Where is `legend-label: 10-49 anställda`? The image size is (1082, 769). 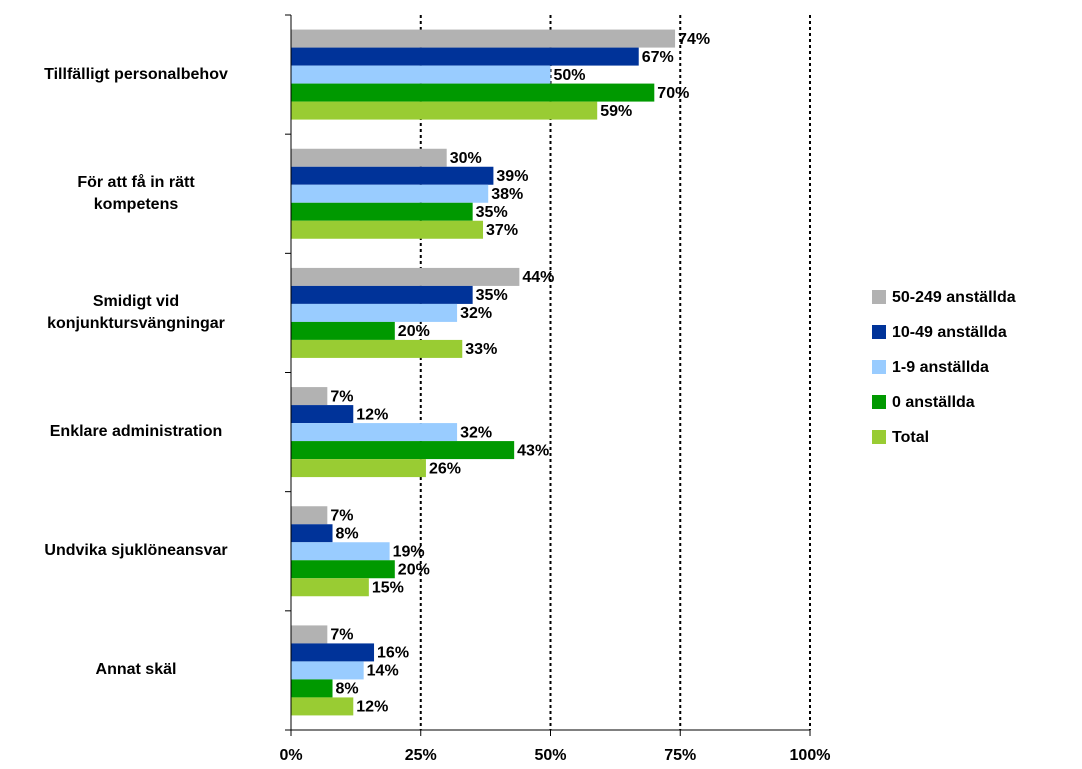
legend-label: 10-49 anställda is located at coordinates (949, 332).